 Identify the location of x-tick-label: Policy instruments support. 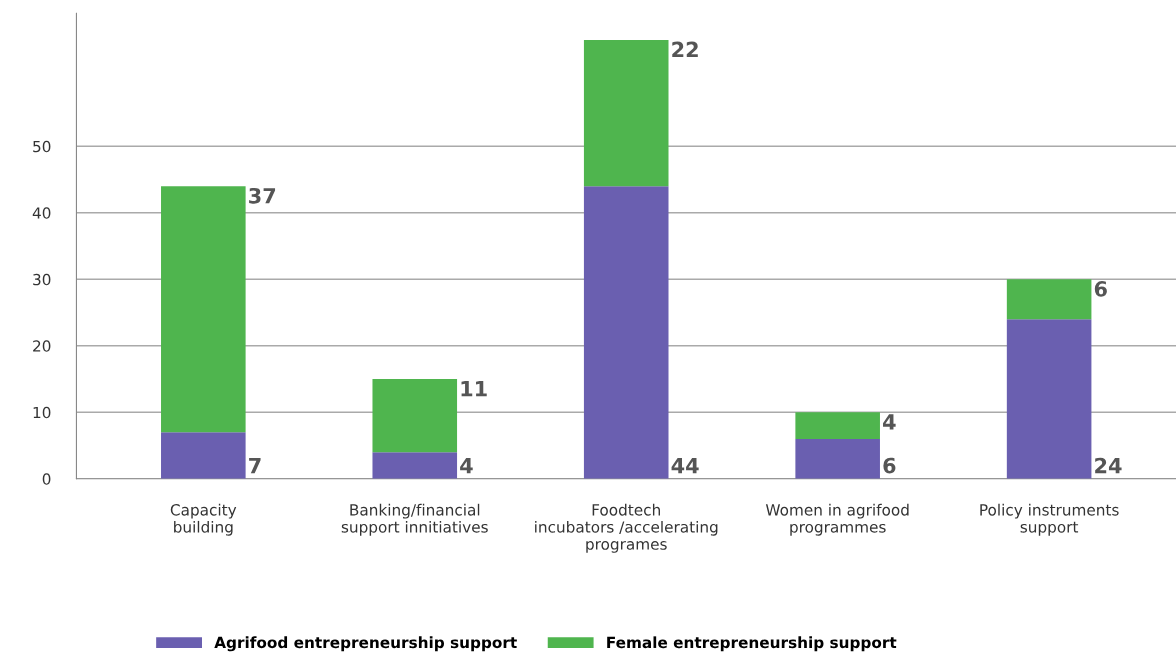
(1049, 519).